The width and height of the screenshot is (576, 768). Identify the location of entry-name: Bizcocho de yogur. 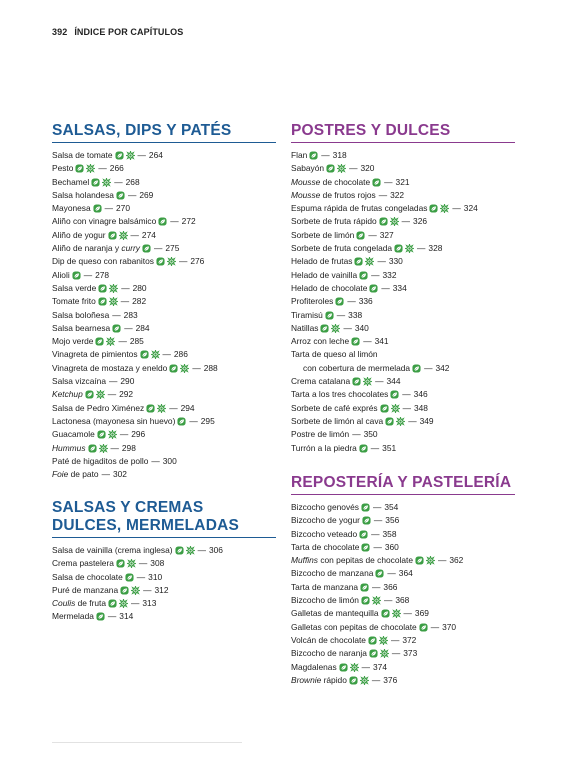
(325, 520).